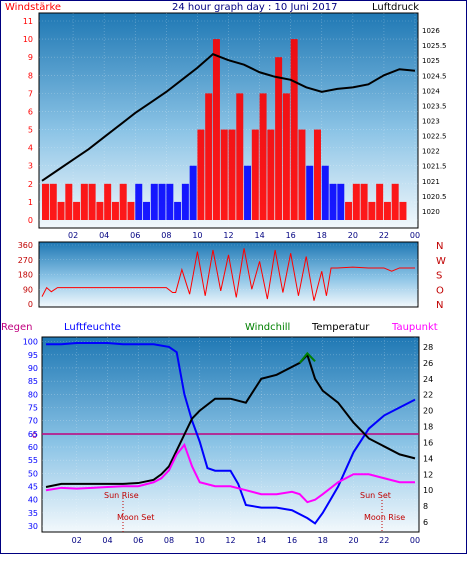 This screenshot has width=470, height=562. I want to click on compass-label: S, so click(439, 276).